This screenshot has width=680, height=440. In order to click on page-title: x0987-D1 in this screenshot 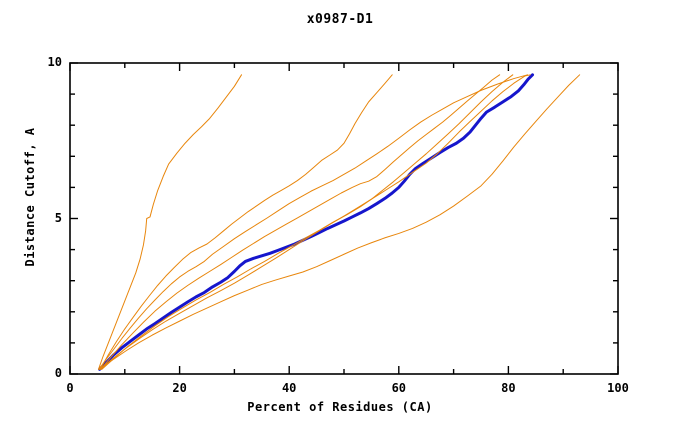, I will do `click(340, 19)`.